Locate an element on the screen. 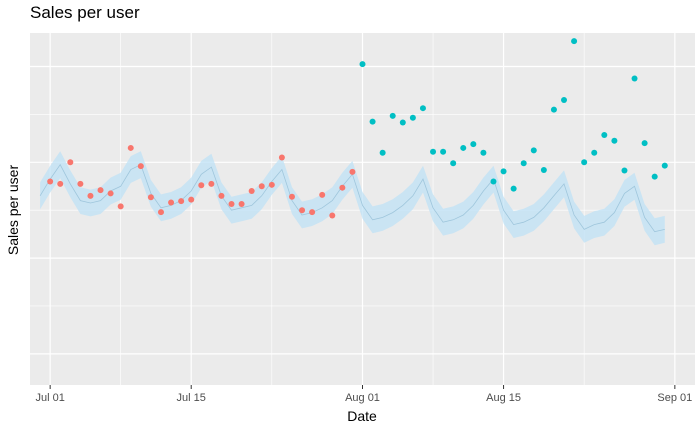 The image size is (700, 432). x-tick-label: Sep 01 is located at coordinates (674, 398).